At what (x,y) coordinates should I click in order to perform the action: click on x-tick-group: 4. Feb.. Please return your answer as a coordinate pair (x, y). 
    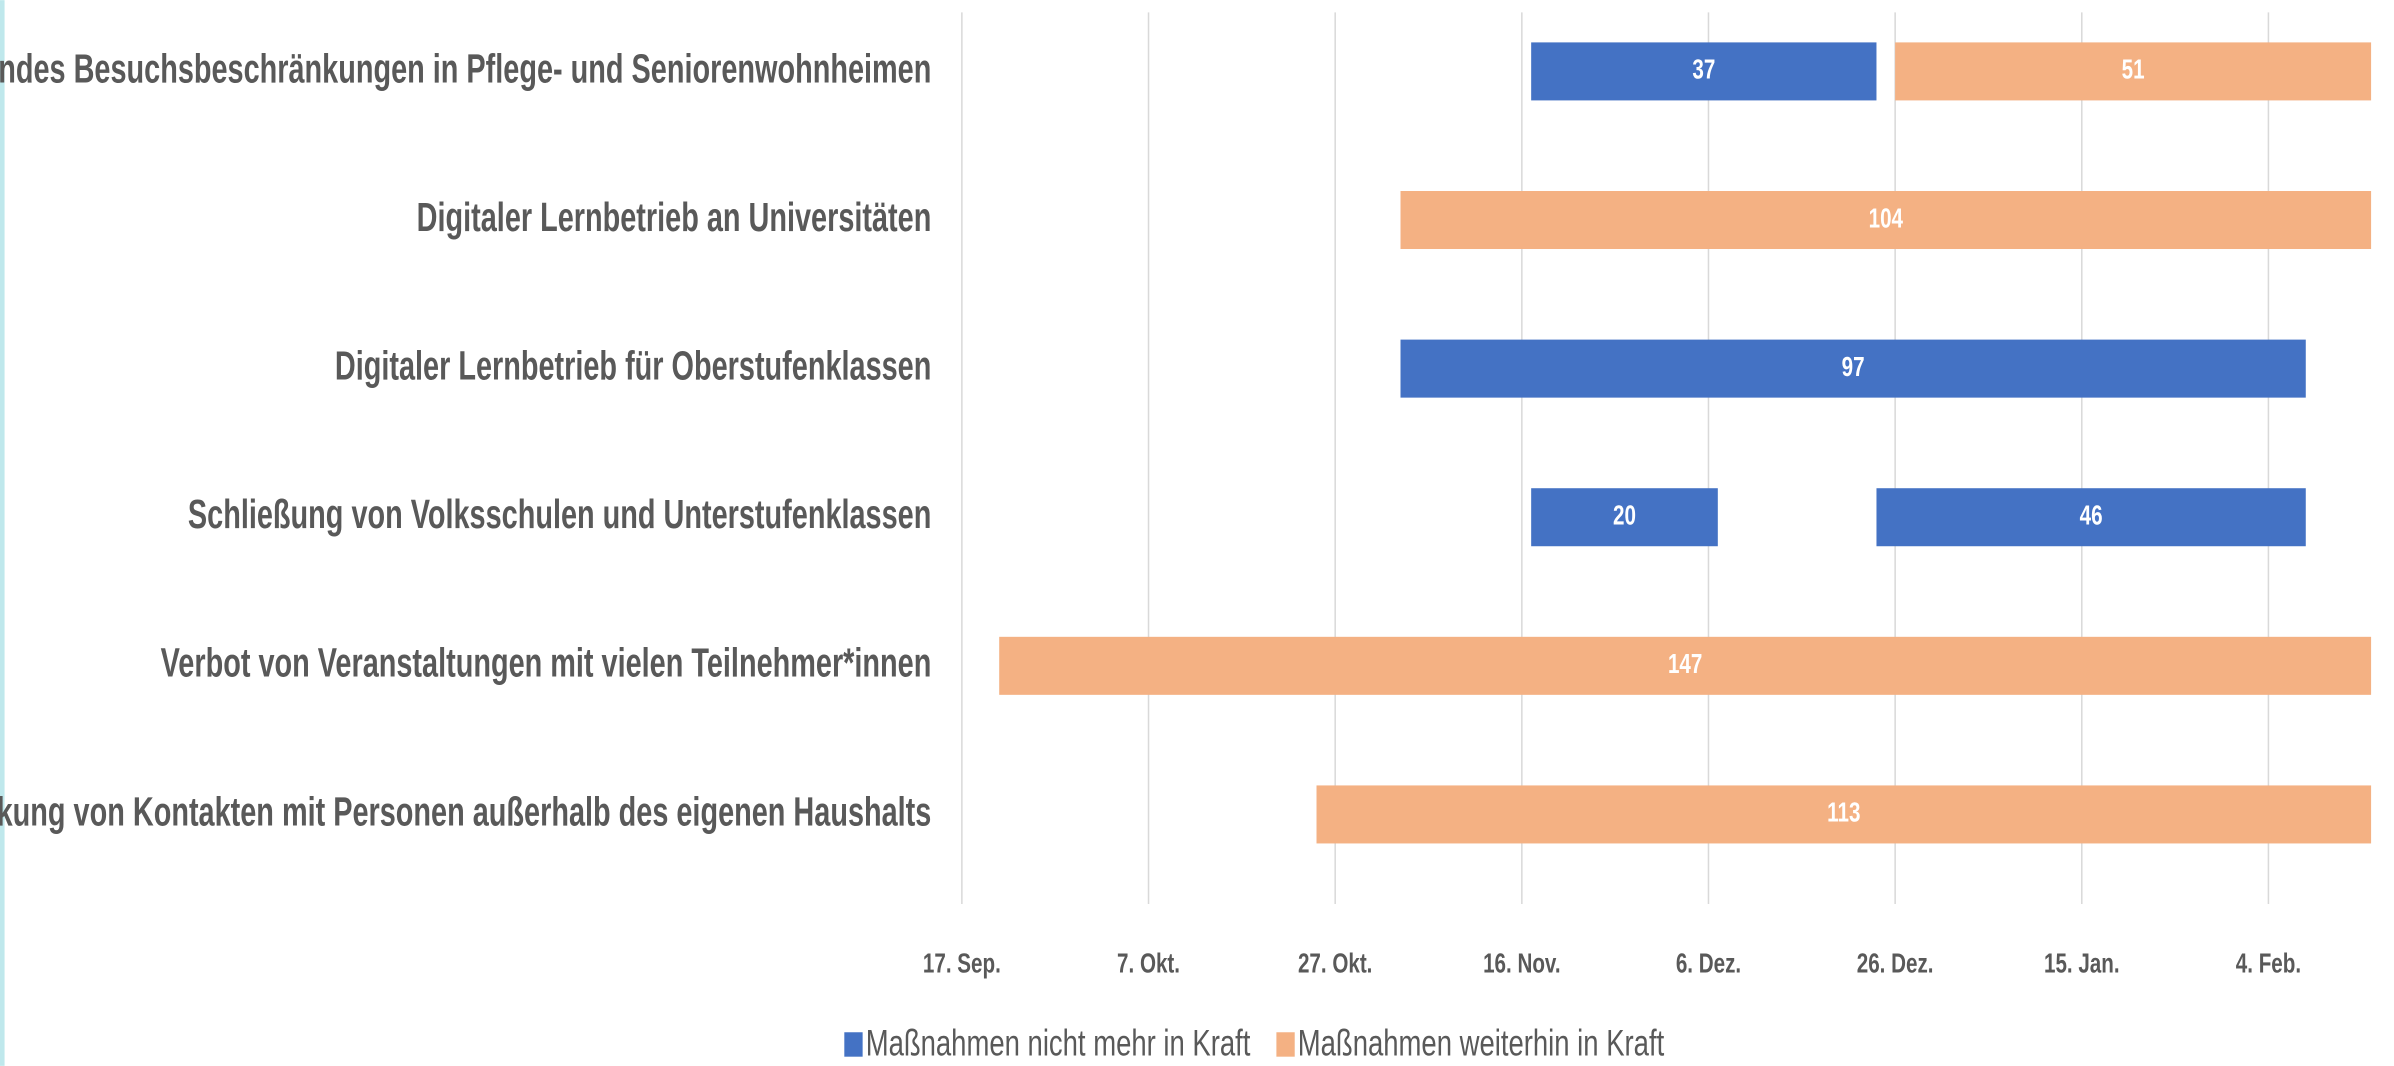
    Looking at the image, I should click on (2268, 964).